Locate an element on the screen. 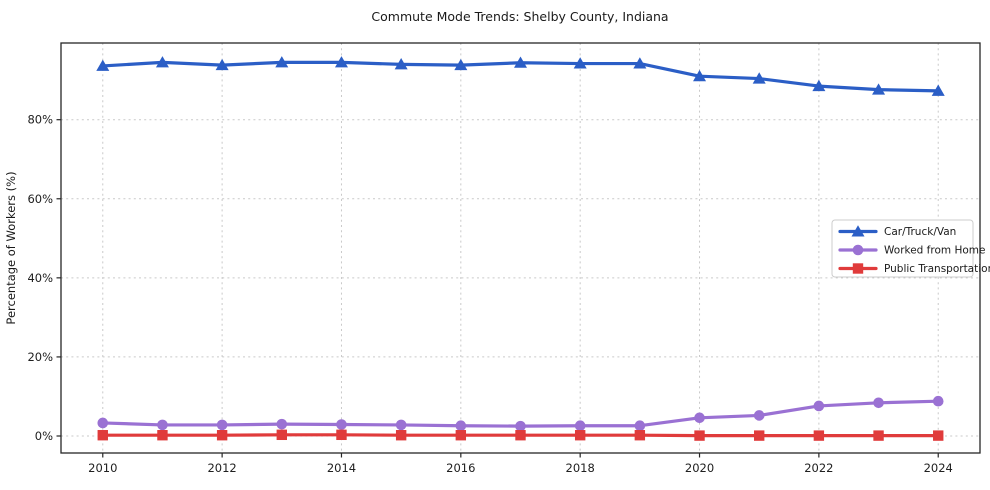 The height and width of the screenshot is (490, 990). x-tick-label: 2022 is located at coordinates (818, 468).